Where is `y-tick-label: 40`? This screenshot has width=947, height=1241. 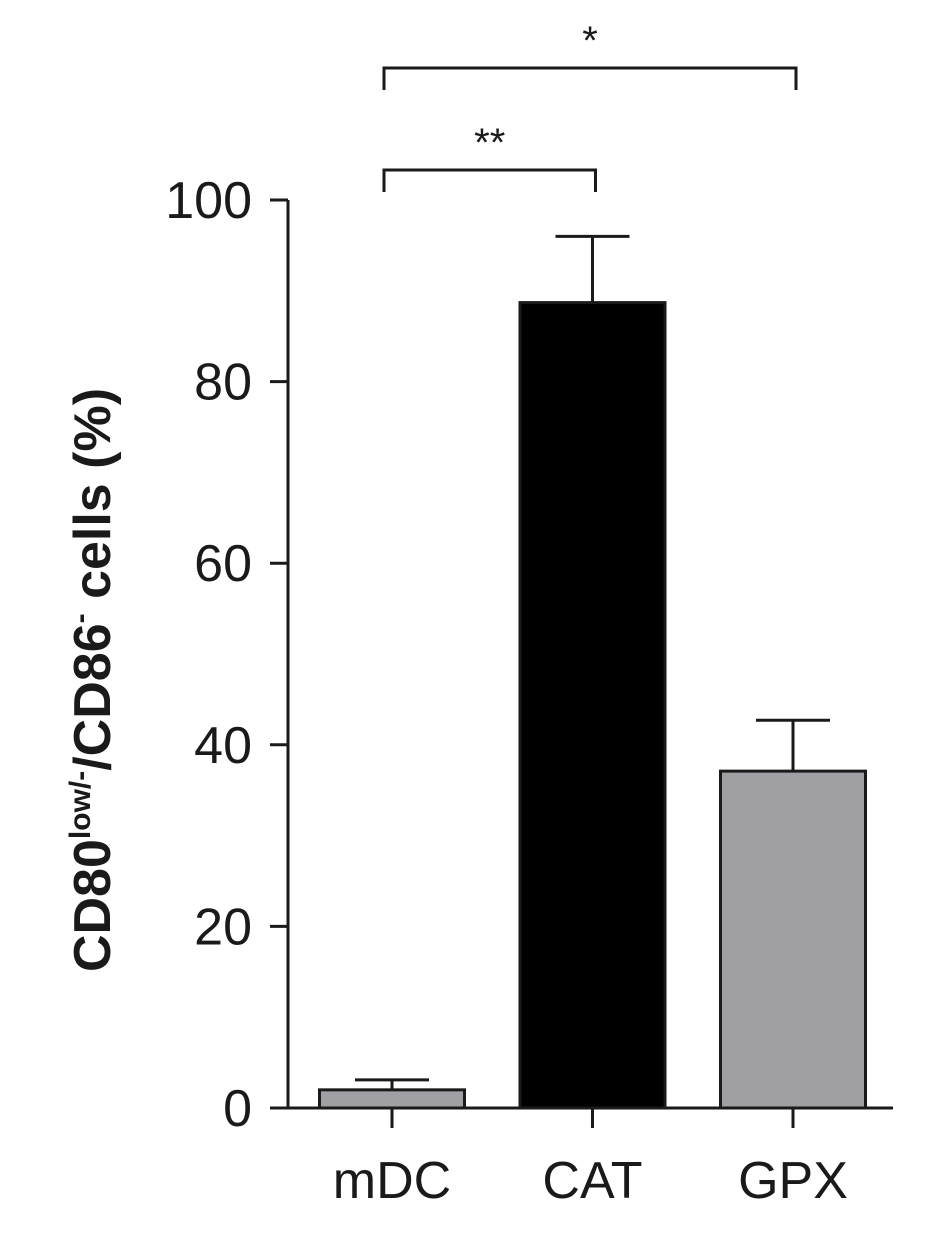
y-tick-label: 40 is located at coordinates (223, 746).